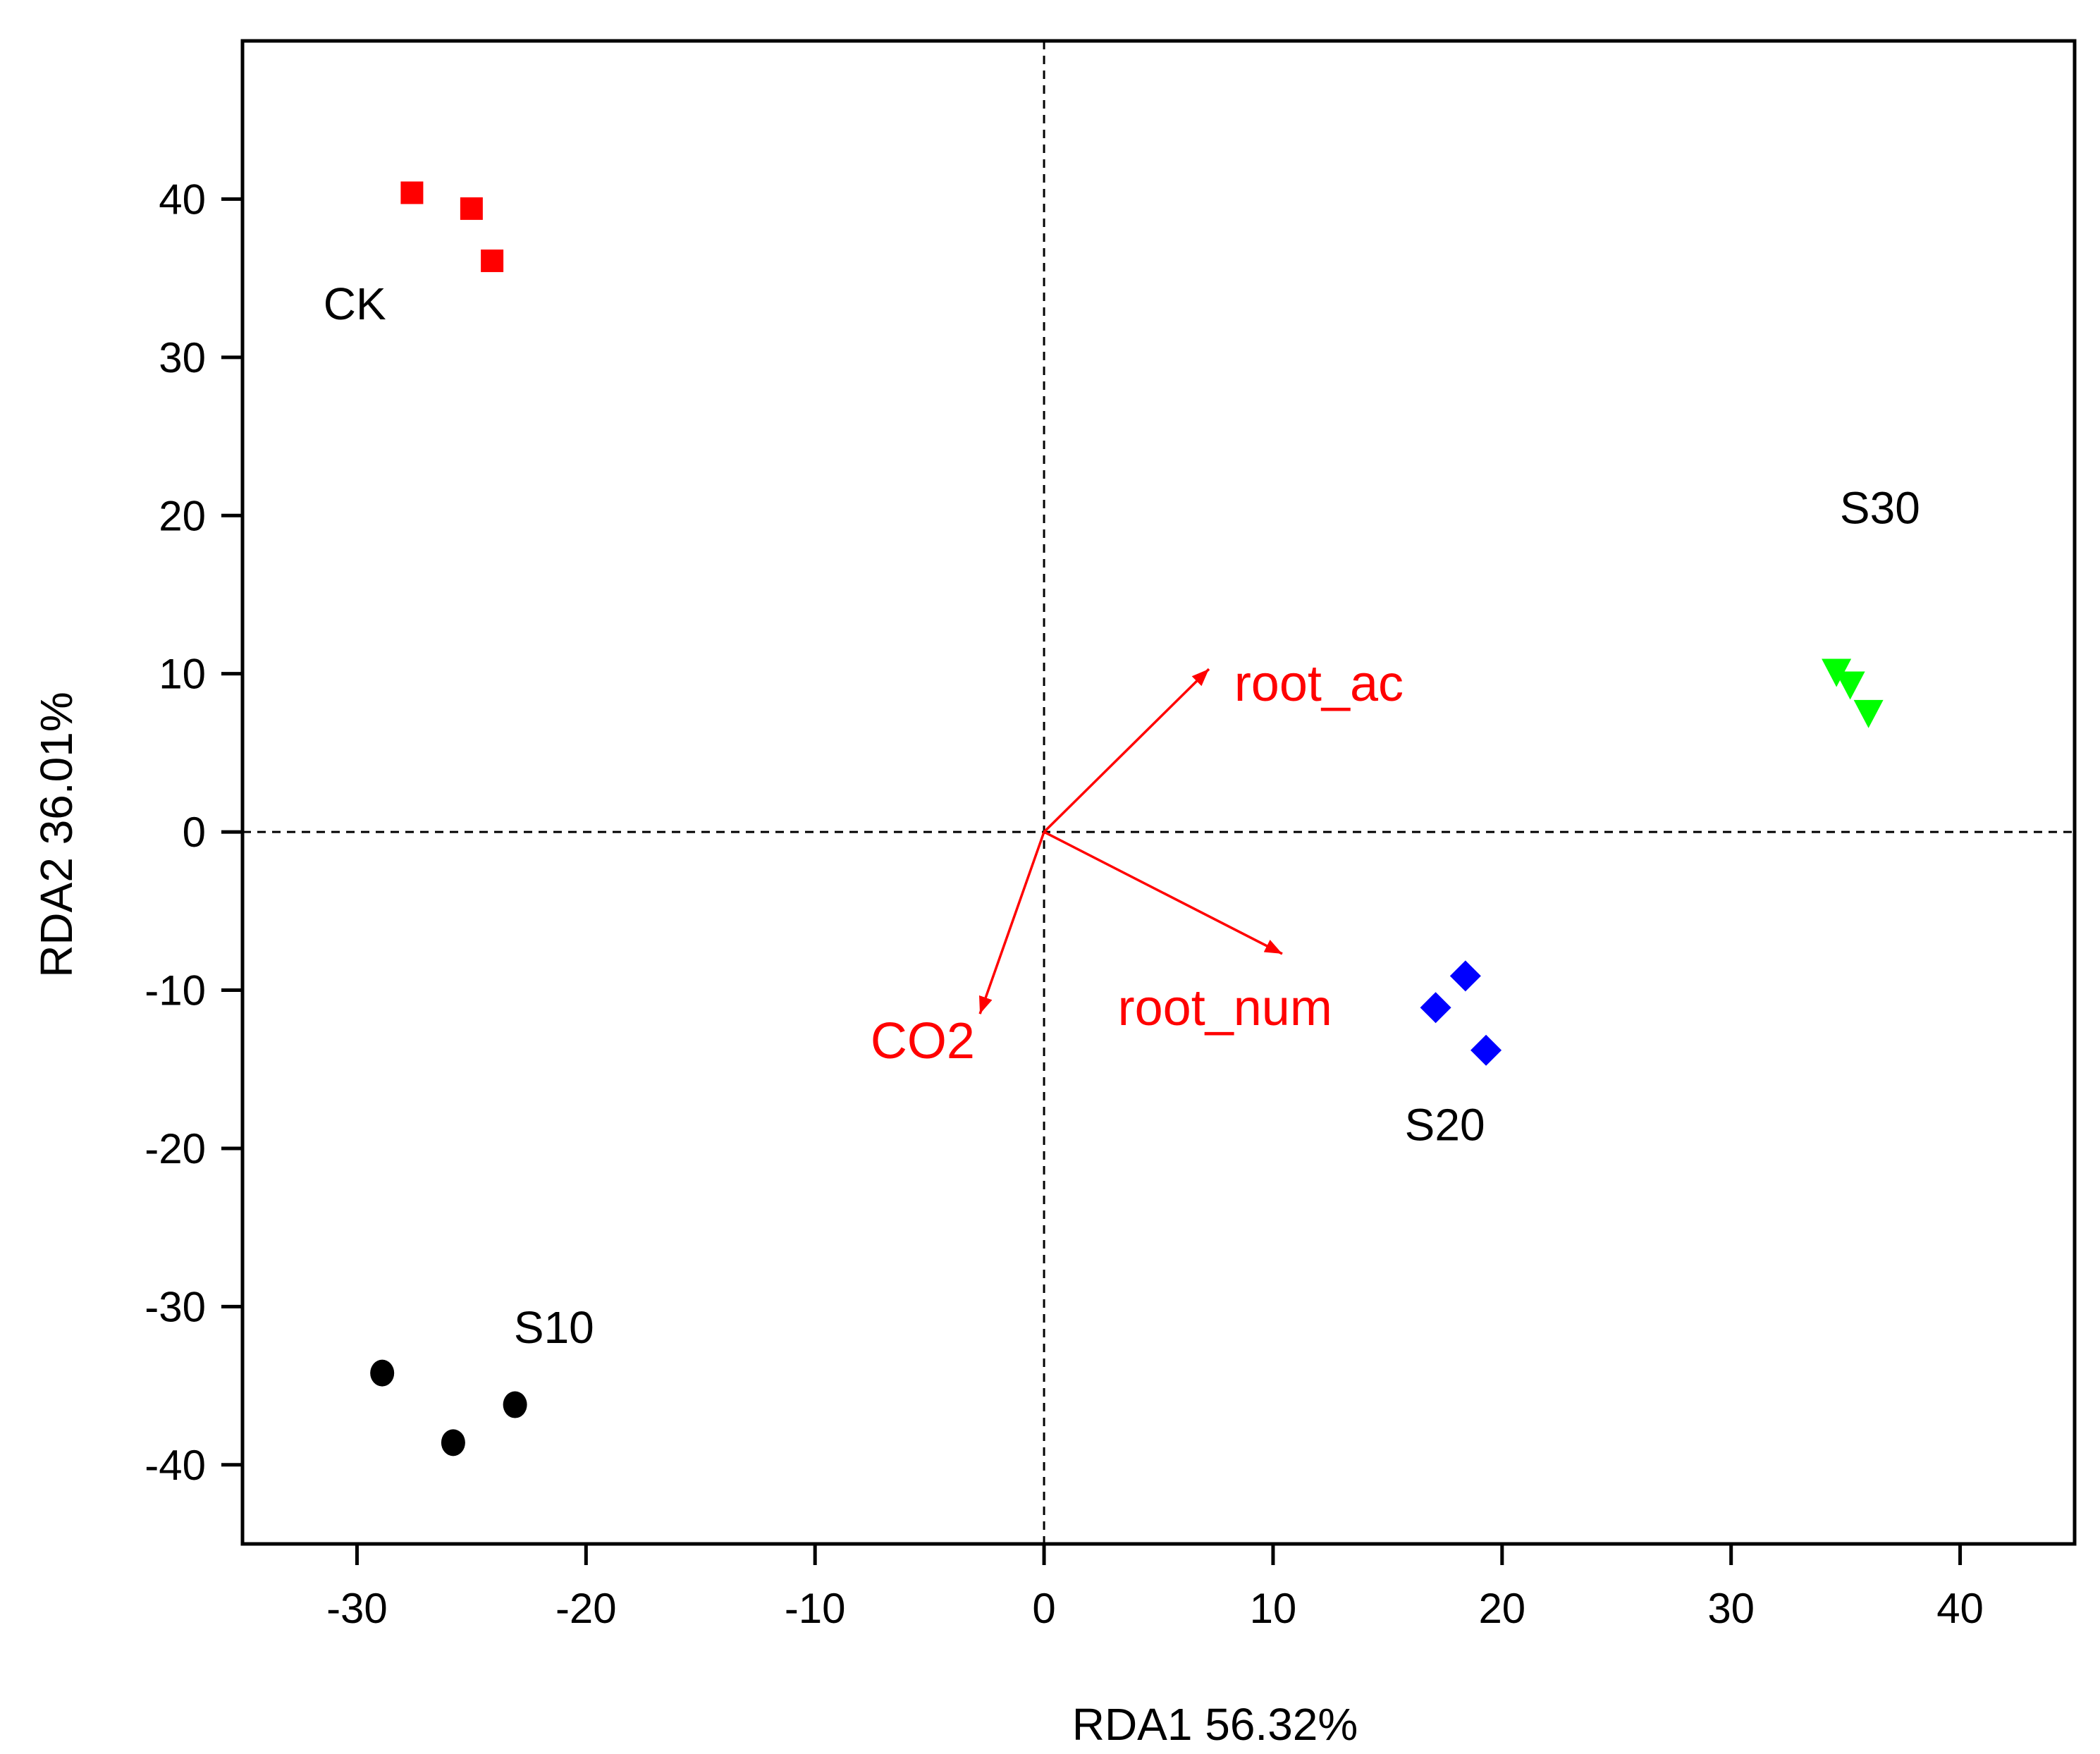  Describe the element at coordinates (923, 1041) in the screenshot. I see `vector-label-CO2: CO2` at that location.